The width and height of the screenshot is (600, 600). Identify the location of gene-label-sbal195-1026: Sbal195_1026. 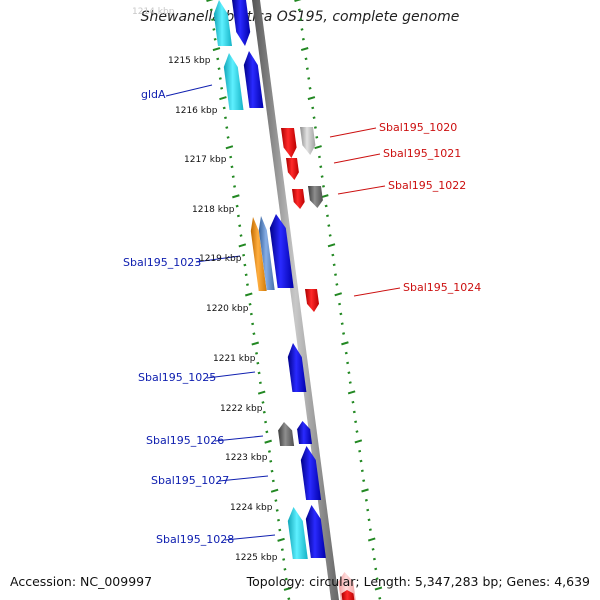
(185, 440).